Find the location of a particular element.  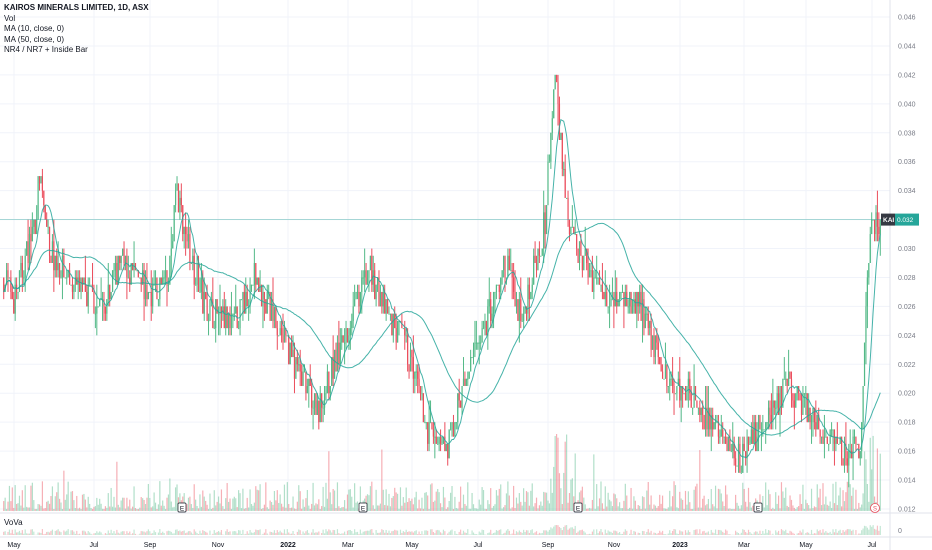

x-tick-label: Nov is located at coordinates (218, 545).